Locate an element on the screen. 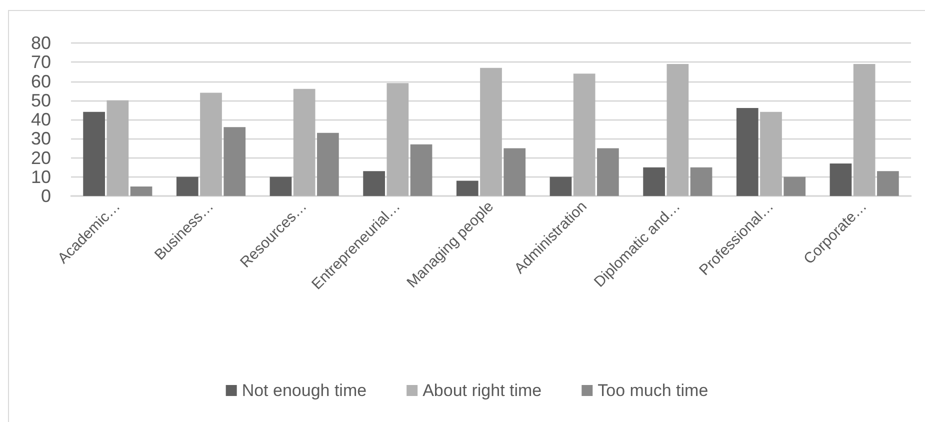 This screenshot has height=422, width=925. y-tick-label: 10 is located at coordinates (40, 176).